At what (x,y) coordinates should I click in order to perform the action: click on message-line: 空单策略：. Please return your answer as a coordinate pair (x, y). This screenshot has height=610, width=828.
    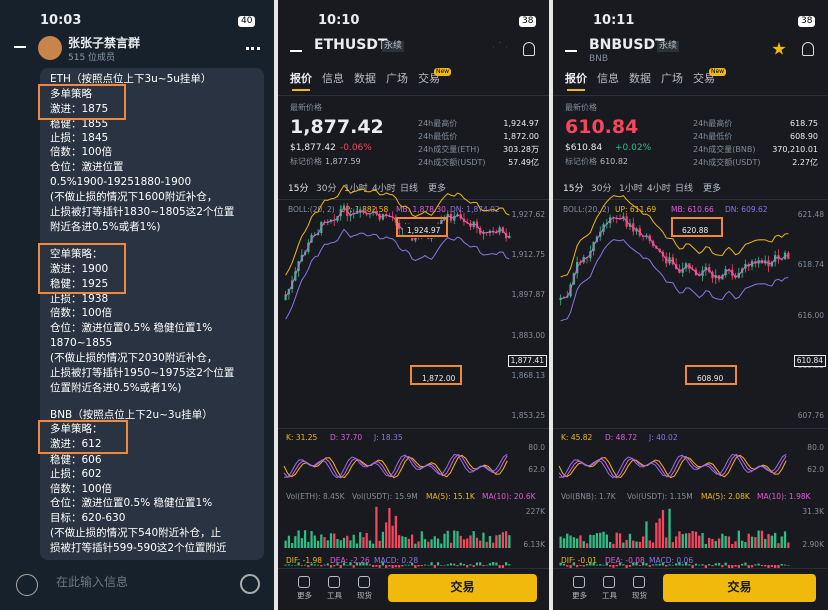
    Looking at the image, I should click on (76, 254).